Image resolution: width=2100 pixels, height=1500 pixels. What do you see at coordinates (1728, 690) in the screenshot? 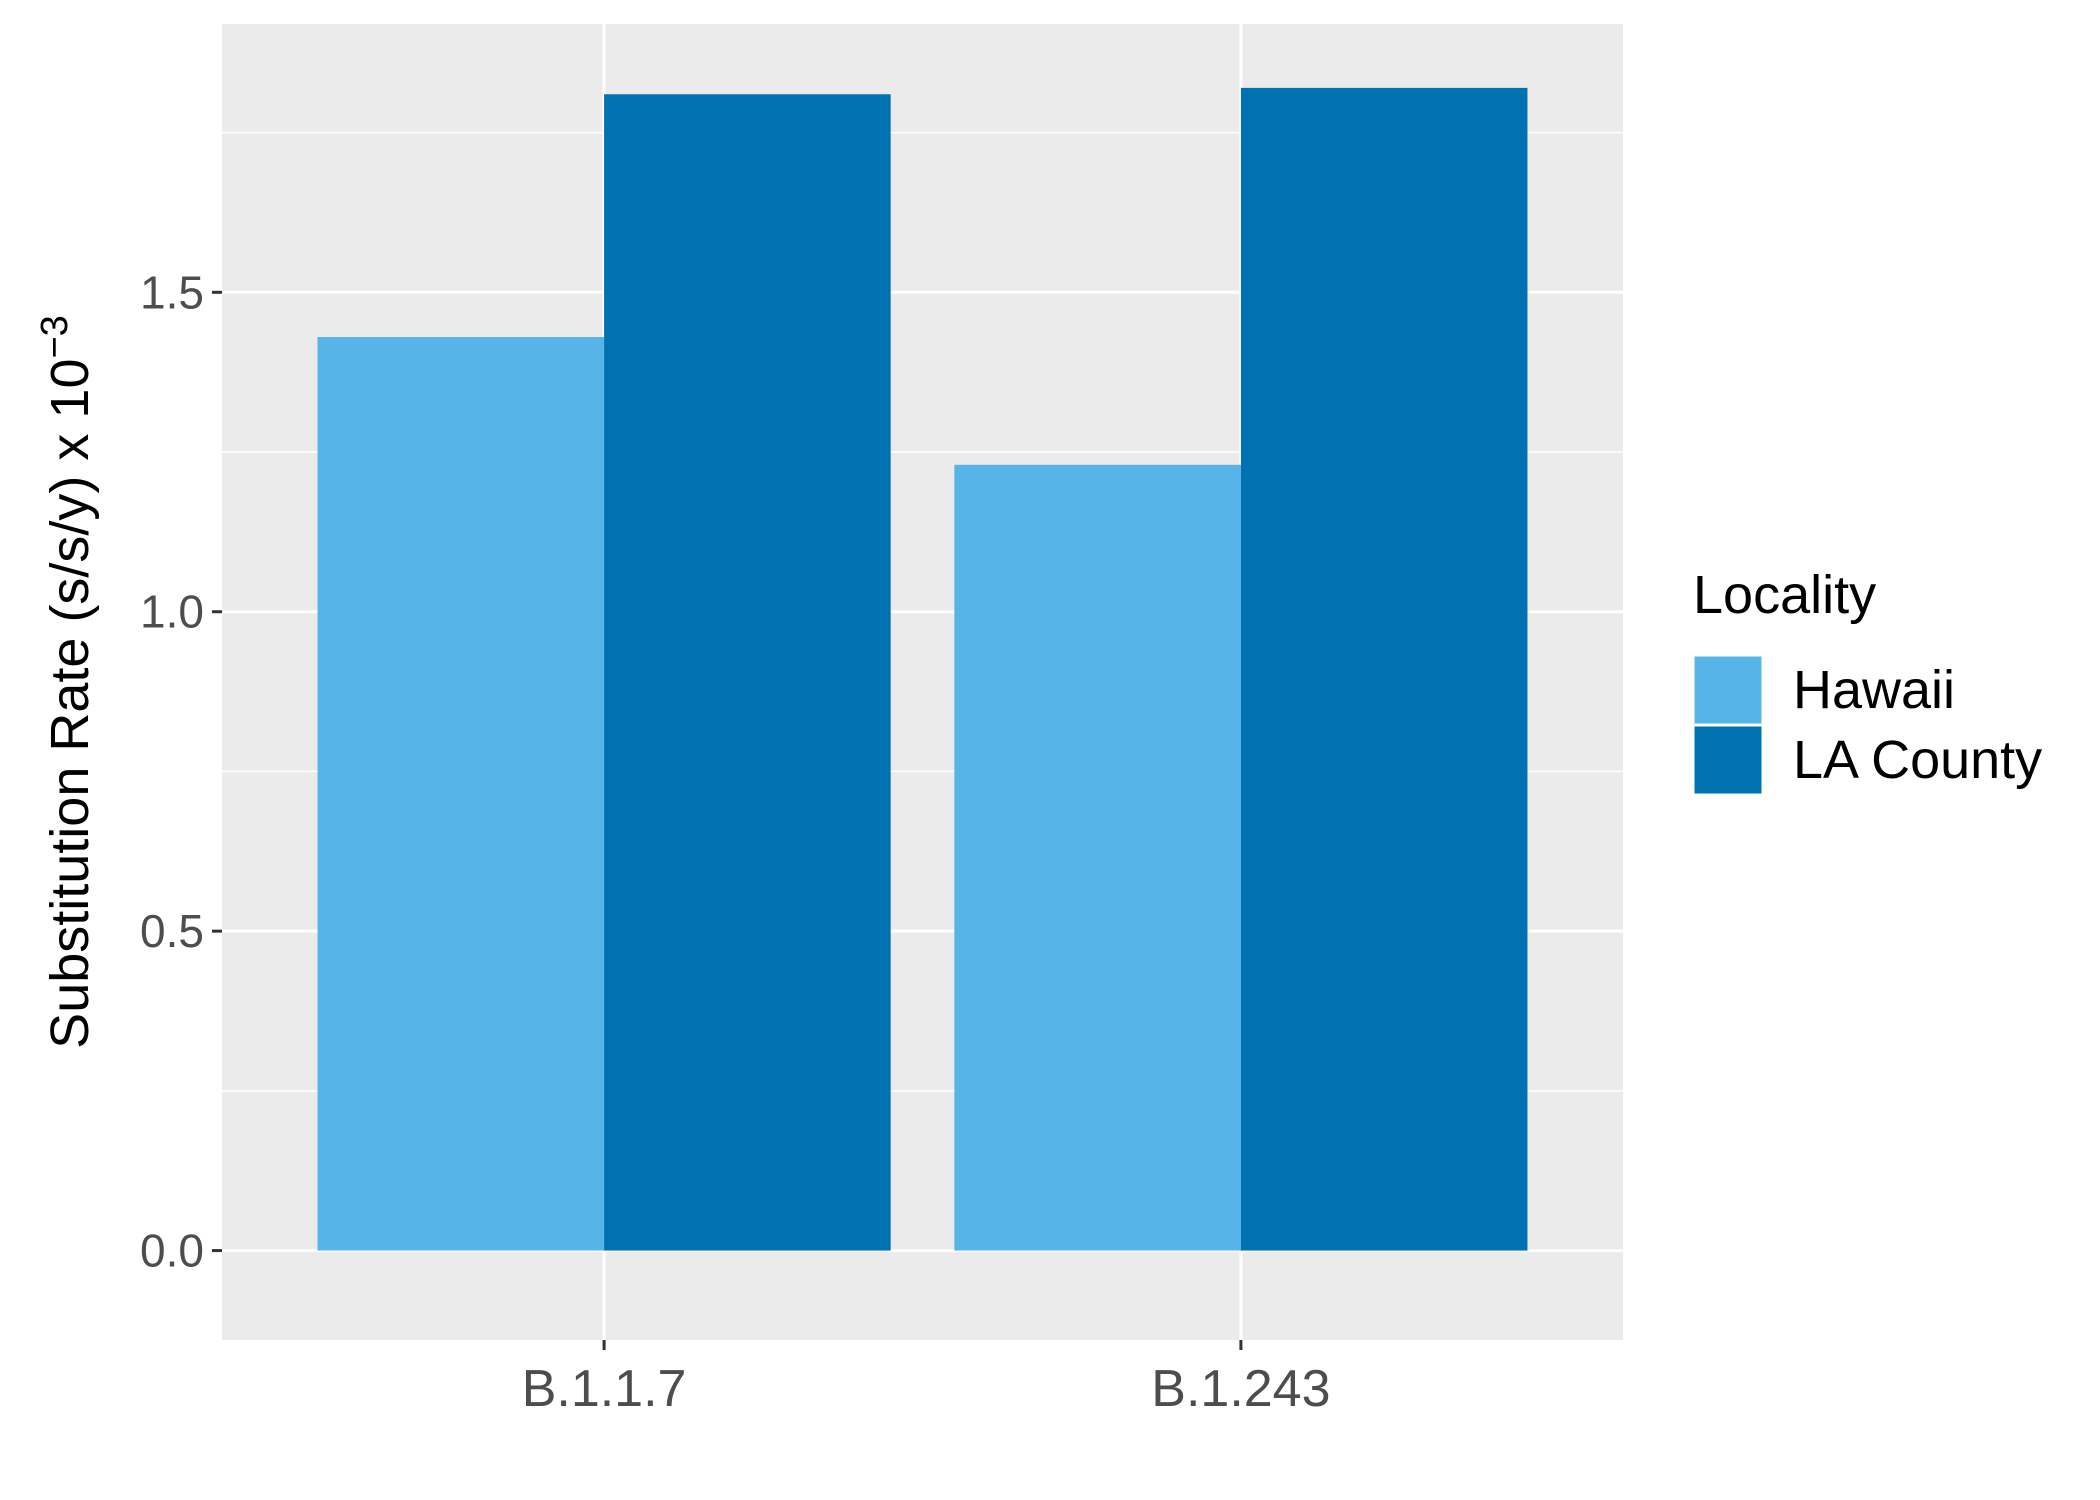
I see `legend-key-hawaii` at bounding box center [1728, 690].